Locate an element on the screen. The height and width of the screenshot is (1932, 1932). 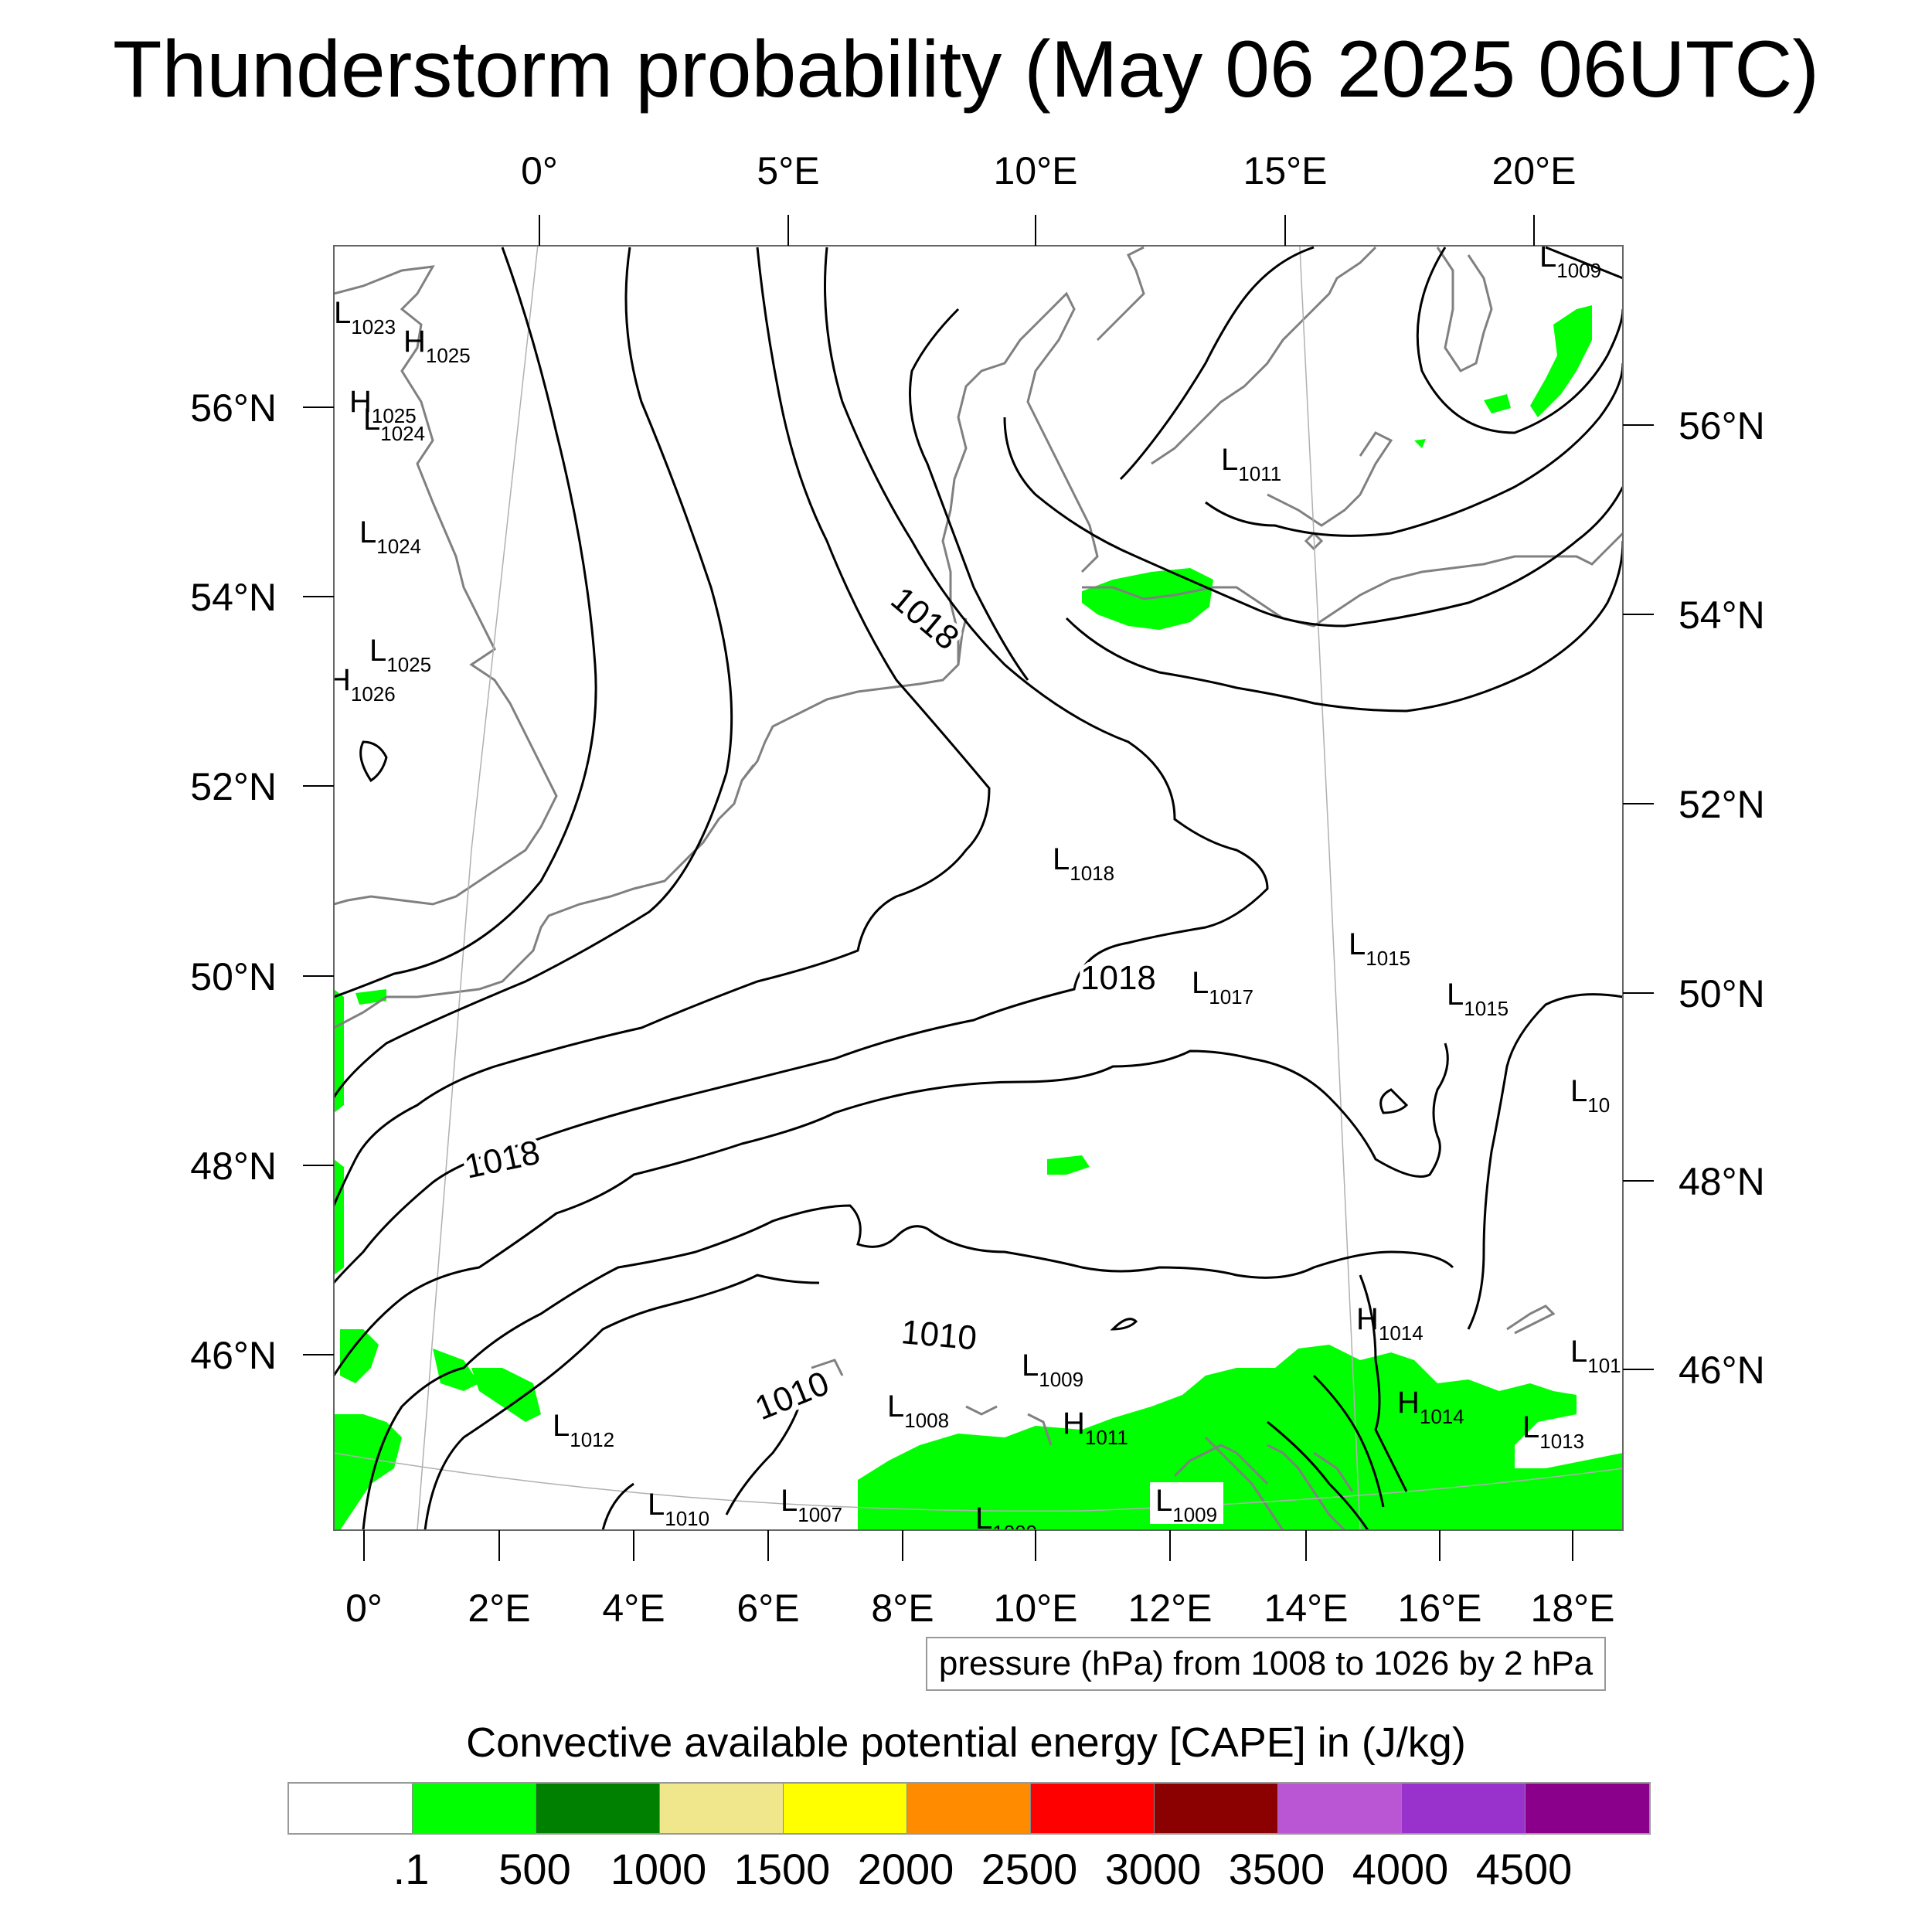
right-lat-label: 54°N is located at coordinates (1722, 616).